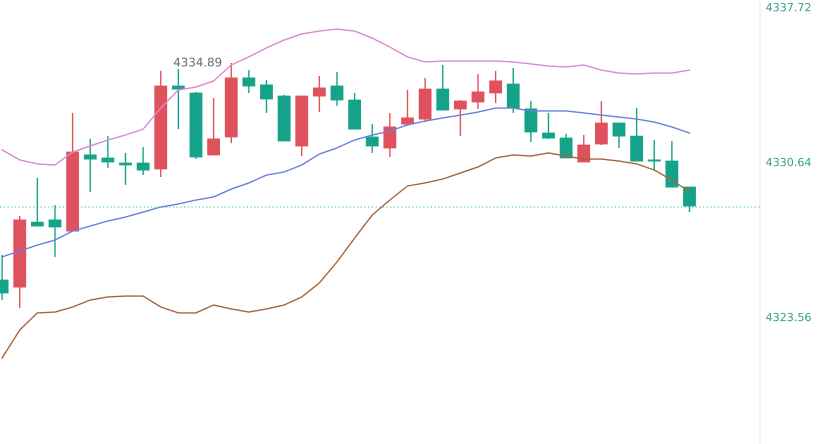  What do you see at coordinates (788, 7) in the screenshot?
I see `y-tick-label: 4337.72` at bounding box center [788, 7].